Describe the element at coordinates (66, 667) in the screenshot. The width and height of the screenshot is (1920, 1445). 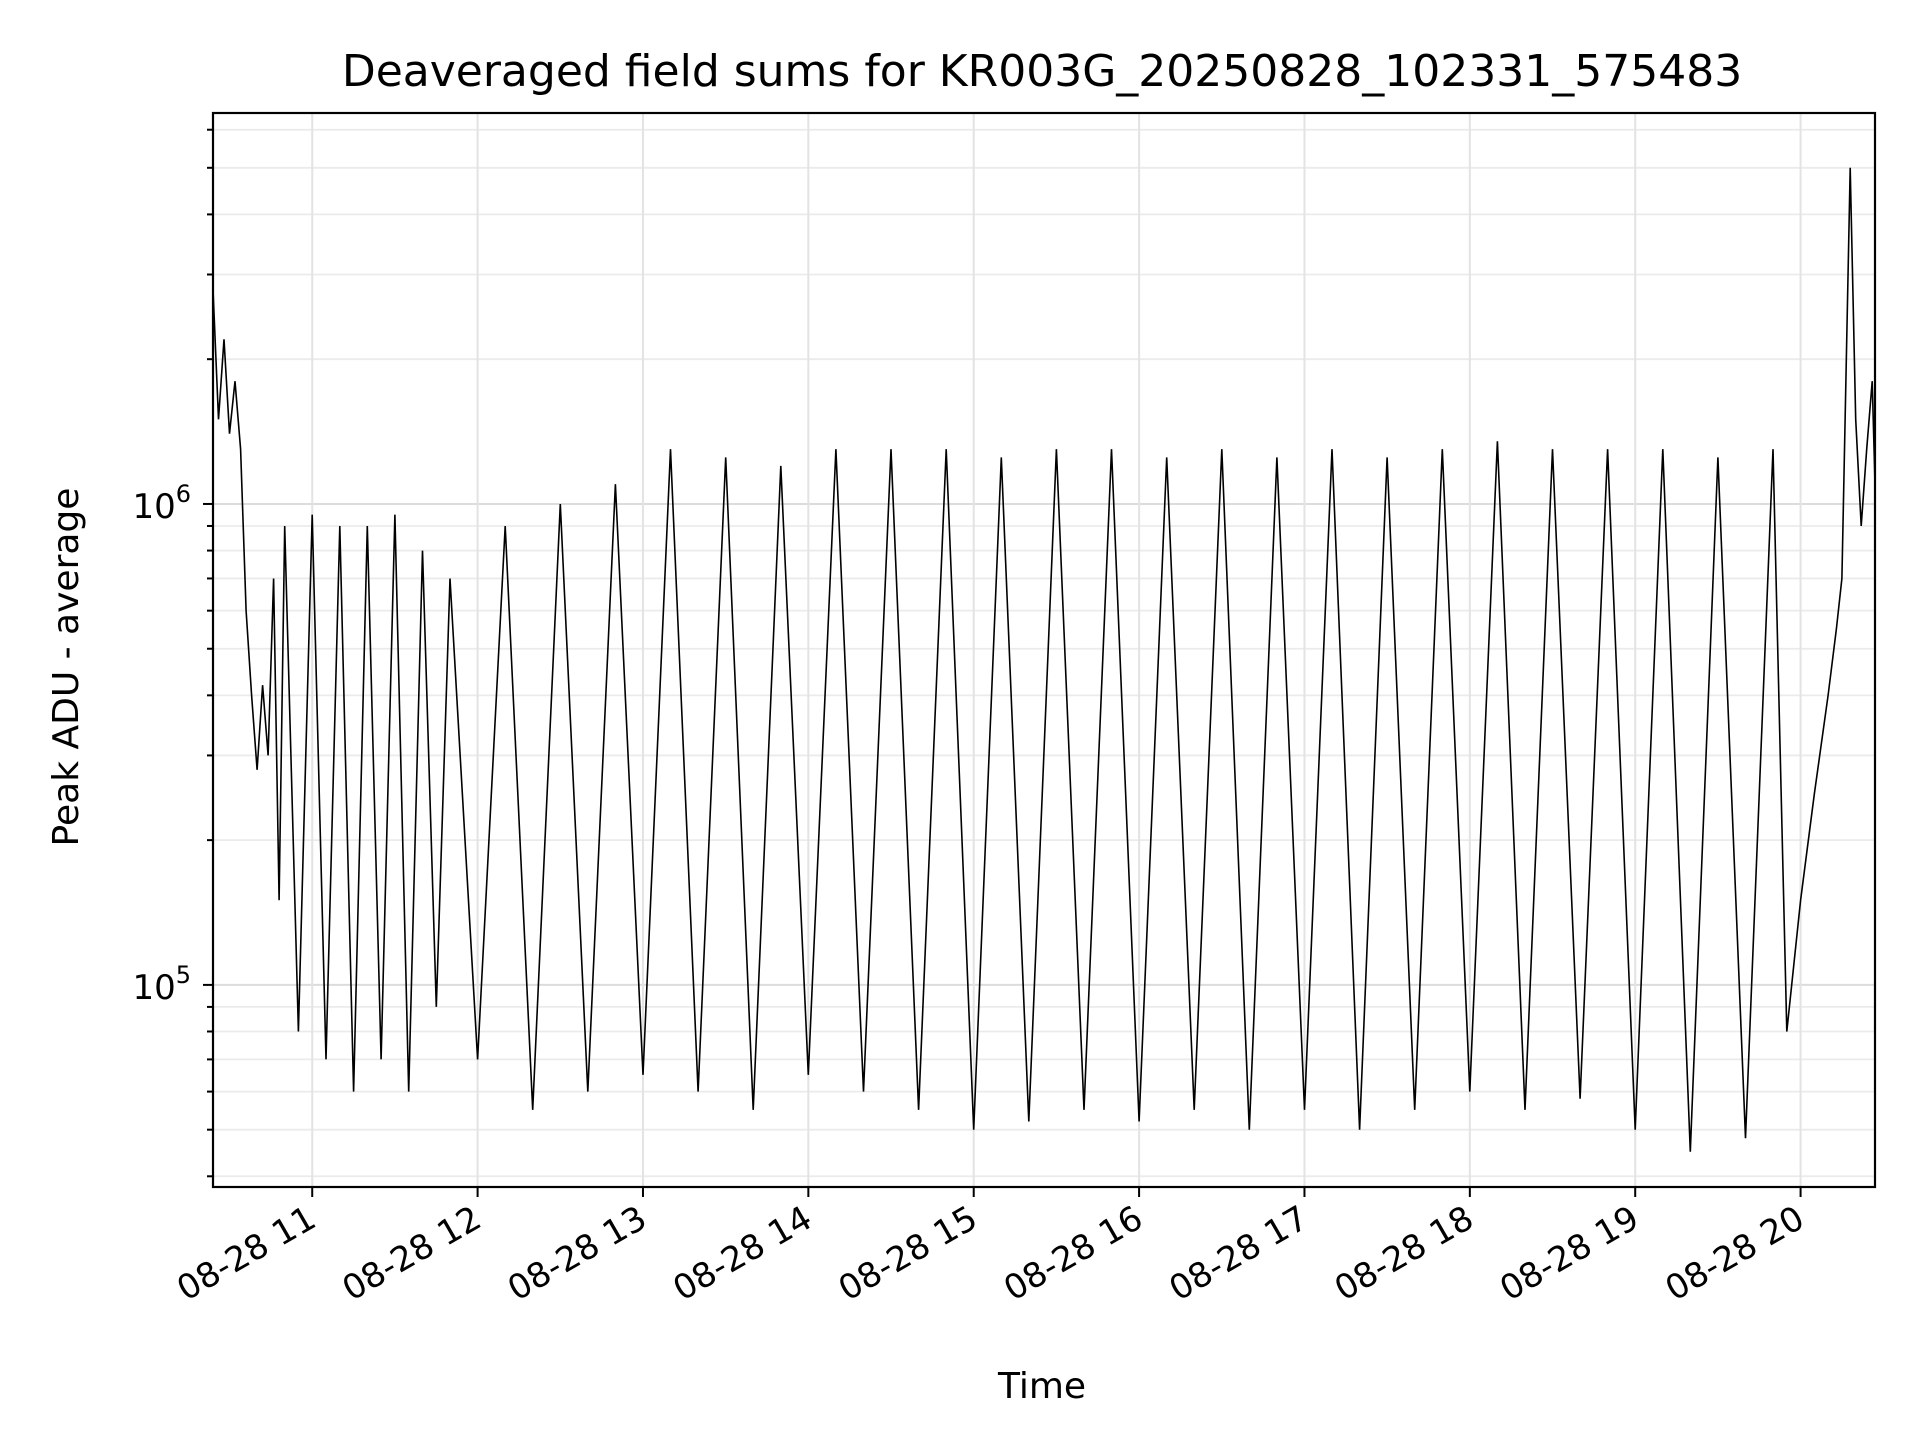
I see `y-axis-label: Peak ADU - average` at that location.